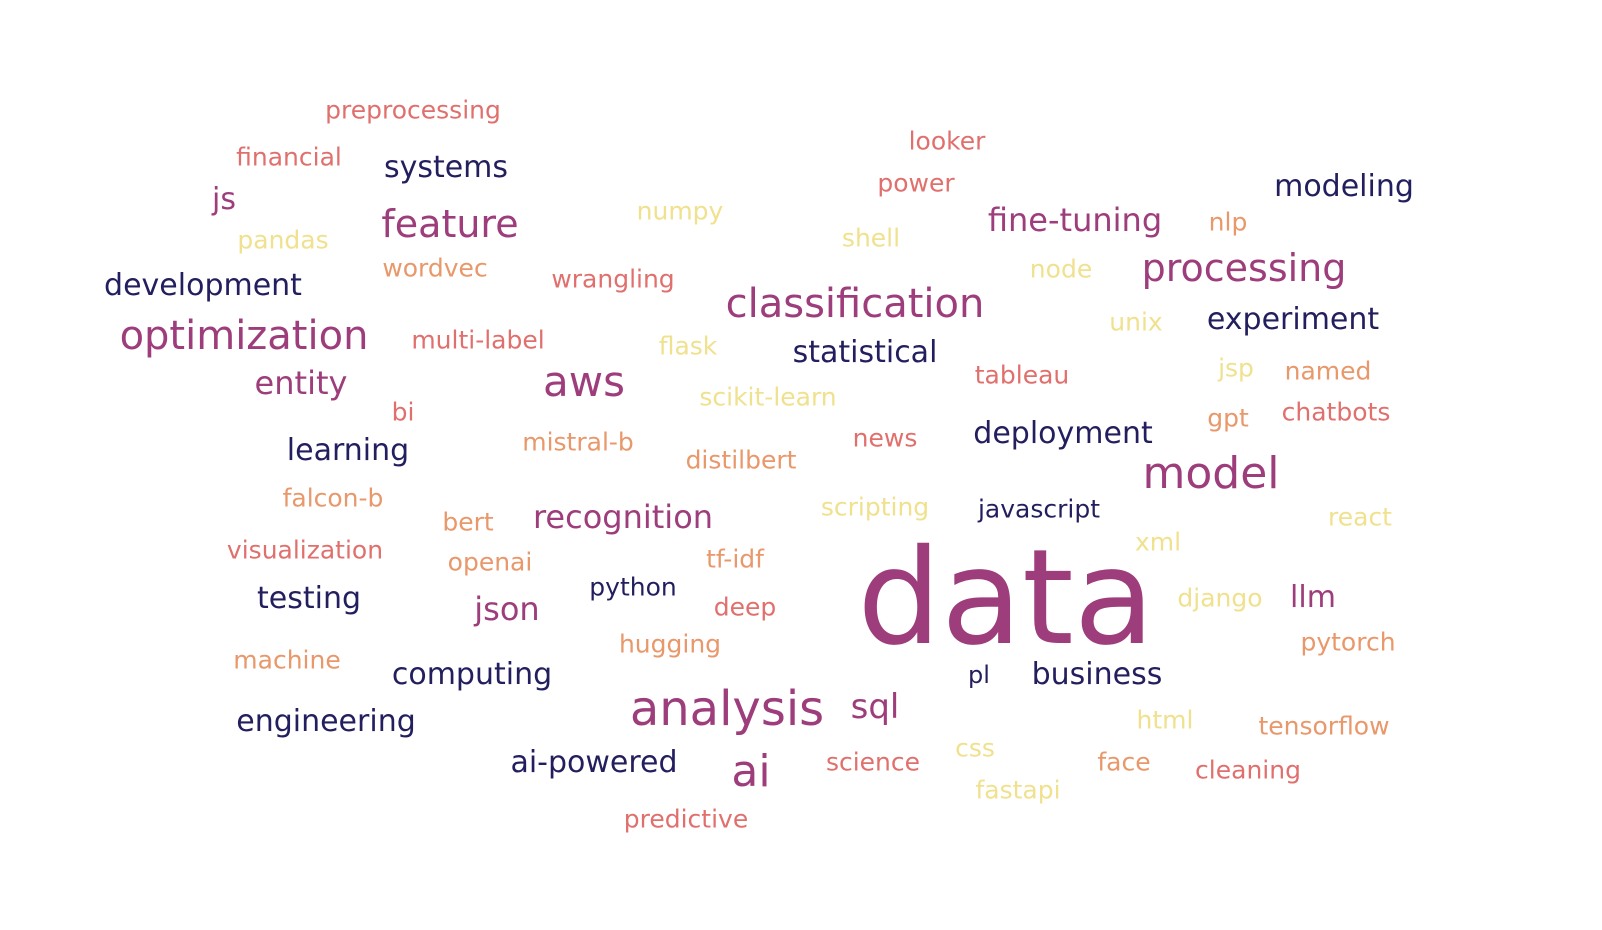  Describe the element at coordinates (435, 268) in the screenshot. I see `word-wordvec: wordvec` at that location.